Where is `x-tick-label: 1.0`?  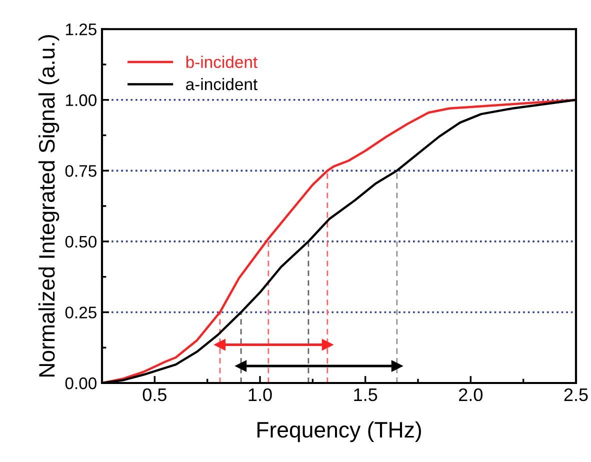
x-tick-label: 1.0 is located at coordinates (260, 395).